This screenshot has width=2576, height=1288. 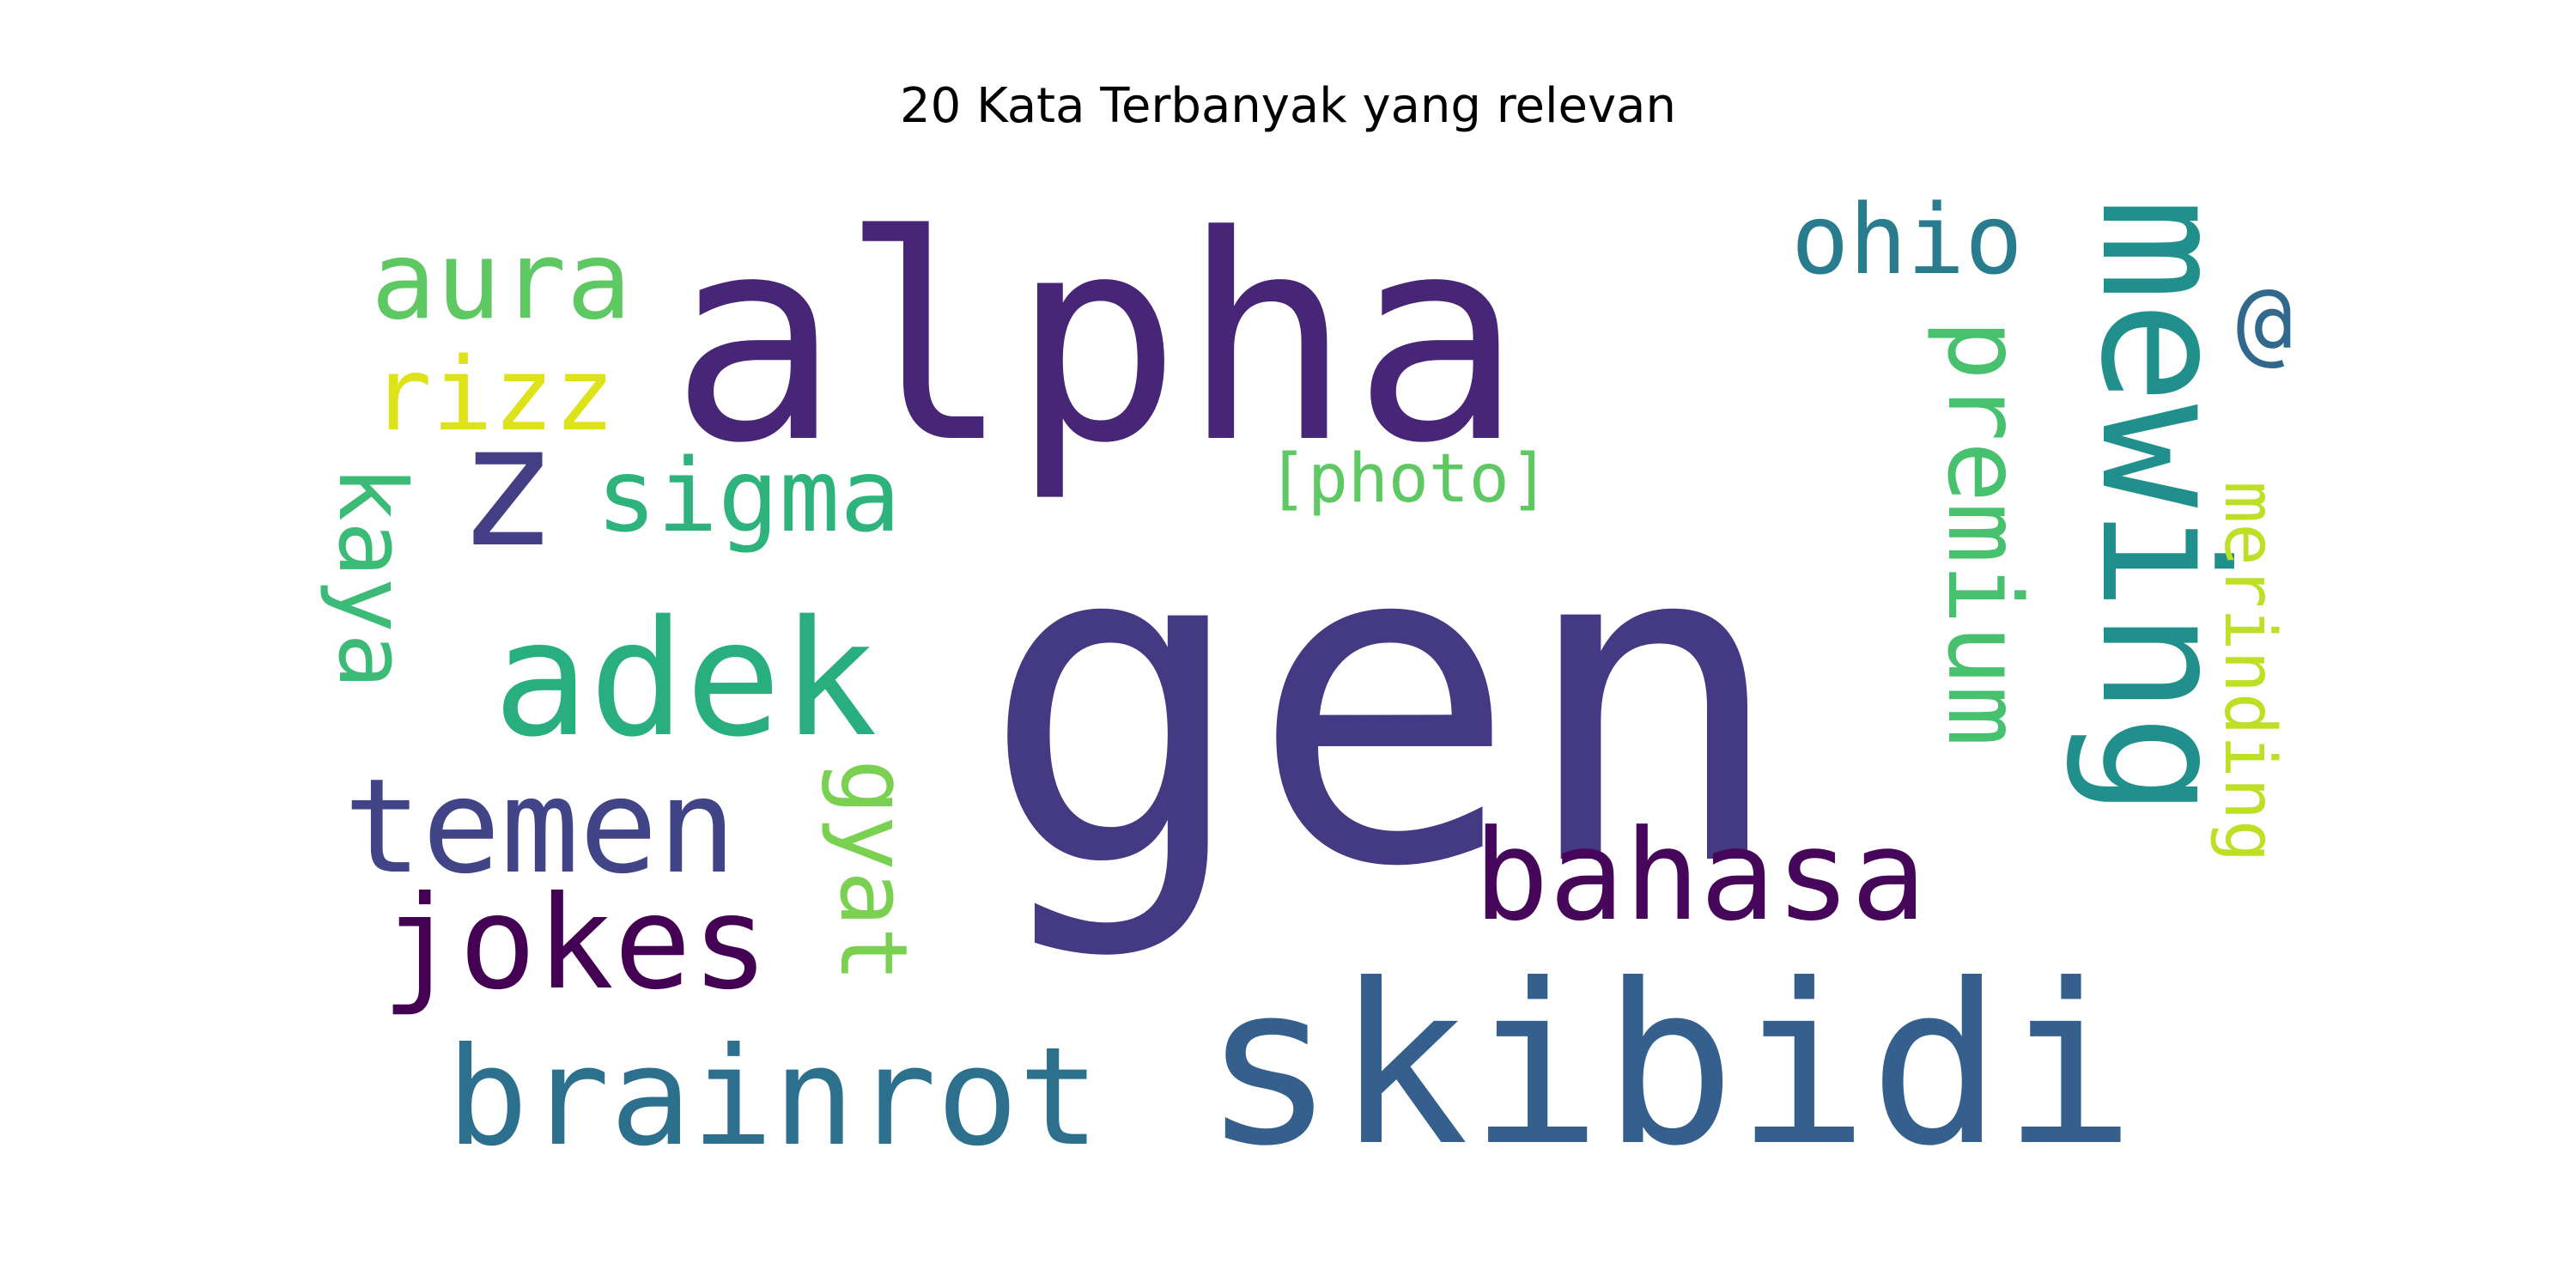 What do you see at coordinates (1669, 1065) in the screenshot?
I see `word-skibidi: skibidi` at bounding box center [1669, 1065].